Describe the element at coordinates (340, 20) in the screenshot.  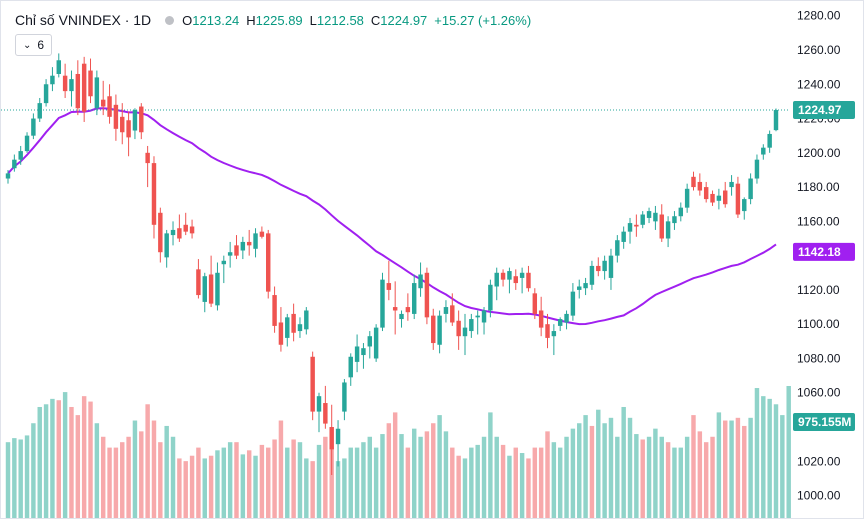
I see `low-value: 1212.58` at that location.